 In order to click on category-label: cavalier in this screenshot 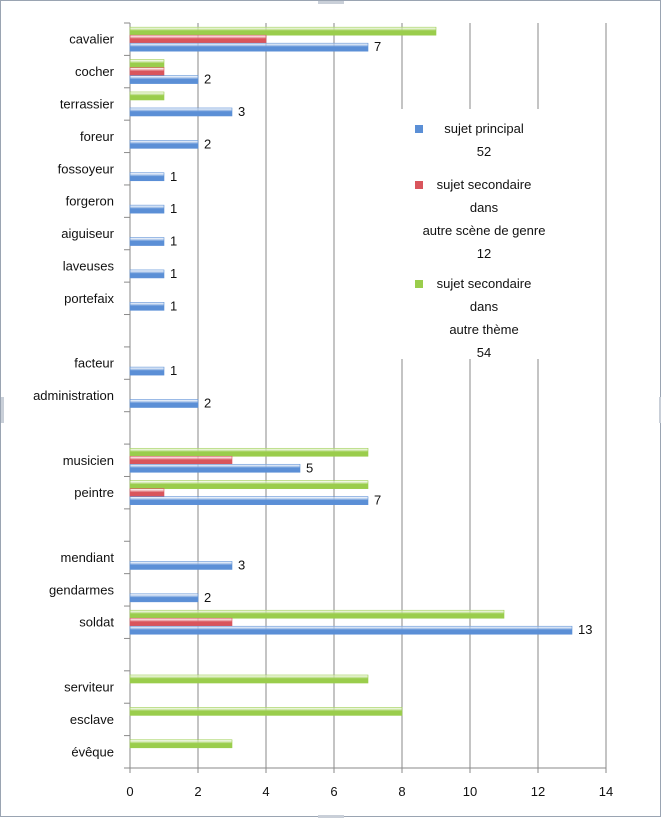, I will do `click(91, 39)`.